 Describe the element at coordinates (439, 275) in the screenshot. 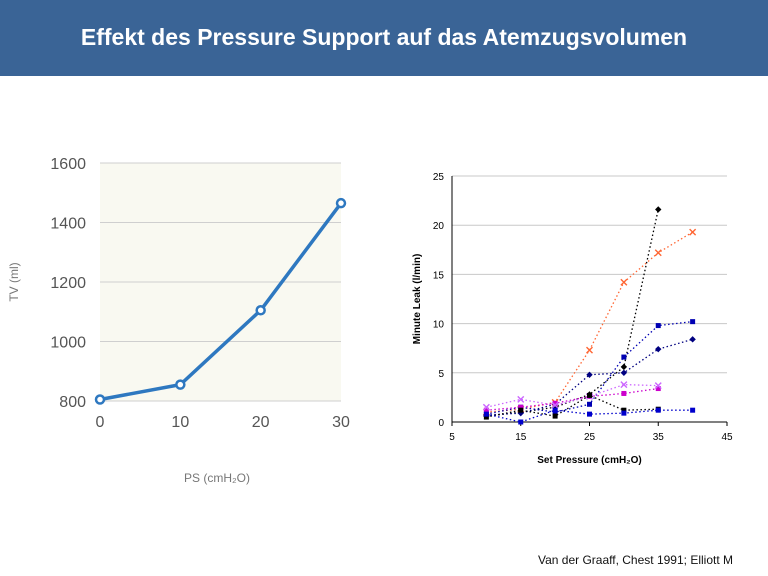

I see `y-tick-label: 15` at that location.